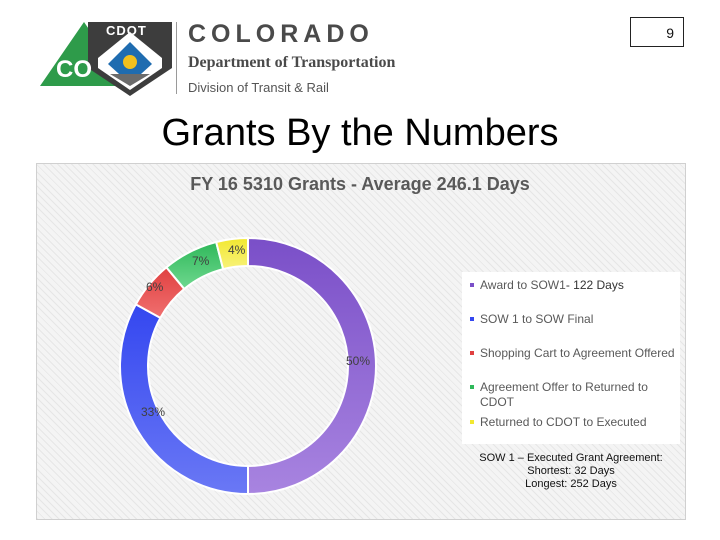 Image resolution: width=720 pixels, height=540 pixels. I want to click on legend-item-returned: Returned to CDOT to Executed, so click(577, 422).